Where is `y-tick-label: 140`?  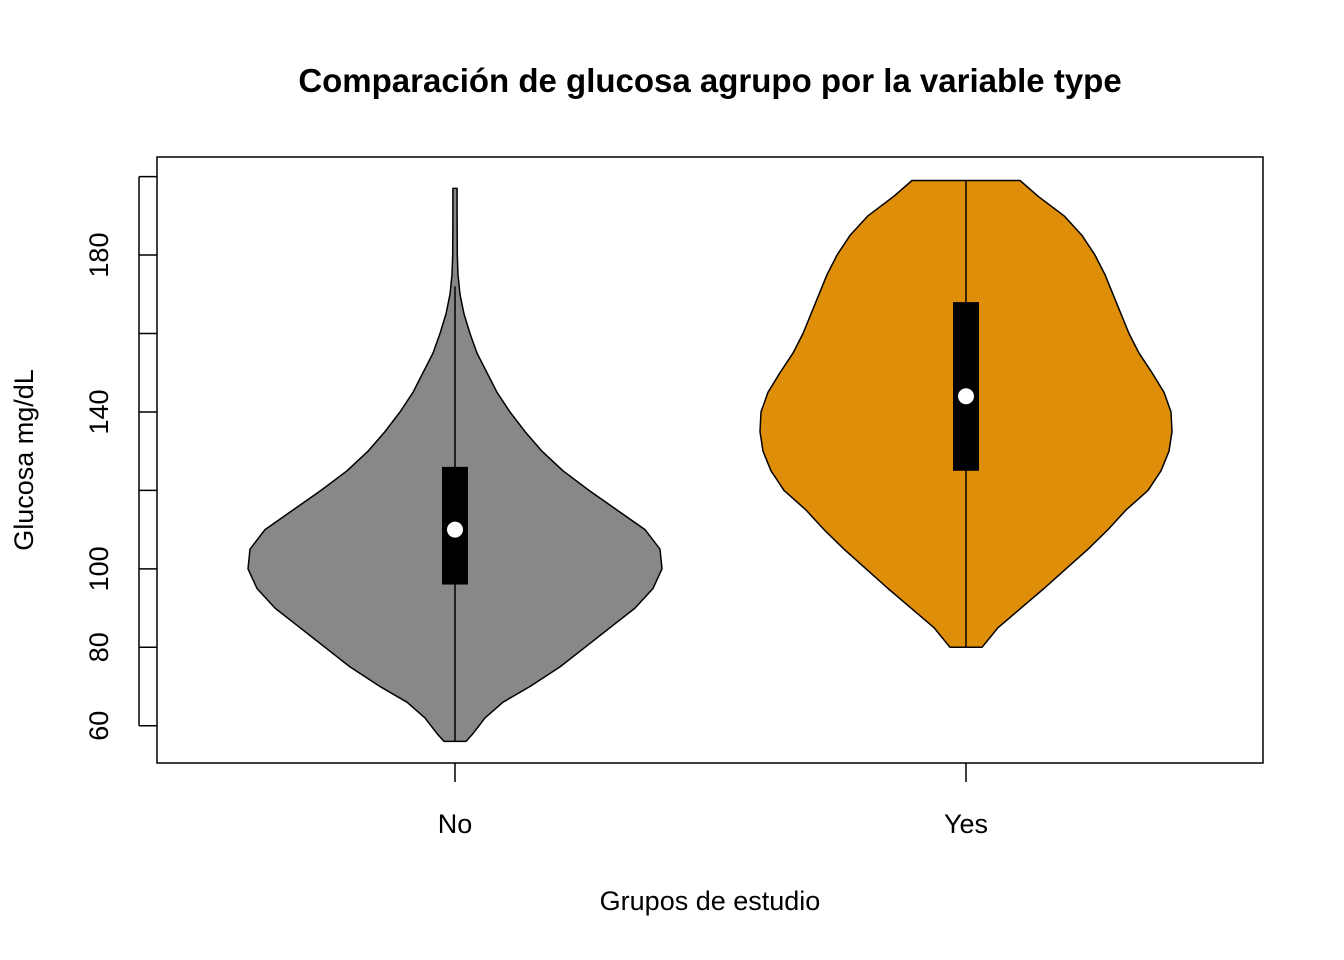
y-tick-label: 140 is located at coordinates (99, 411).